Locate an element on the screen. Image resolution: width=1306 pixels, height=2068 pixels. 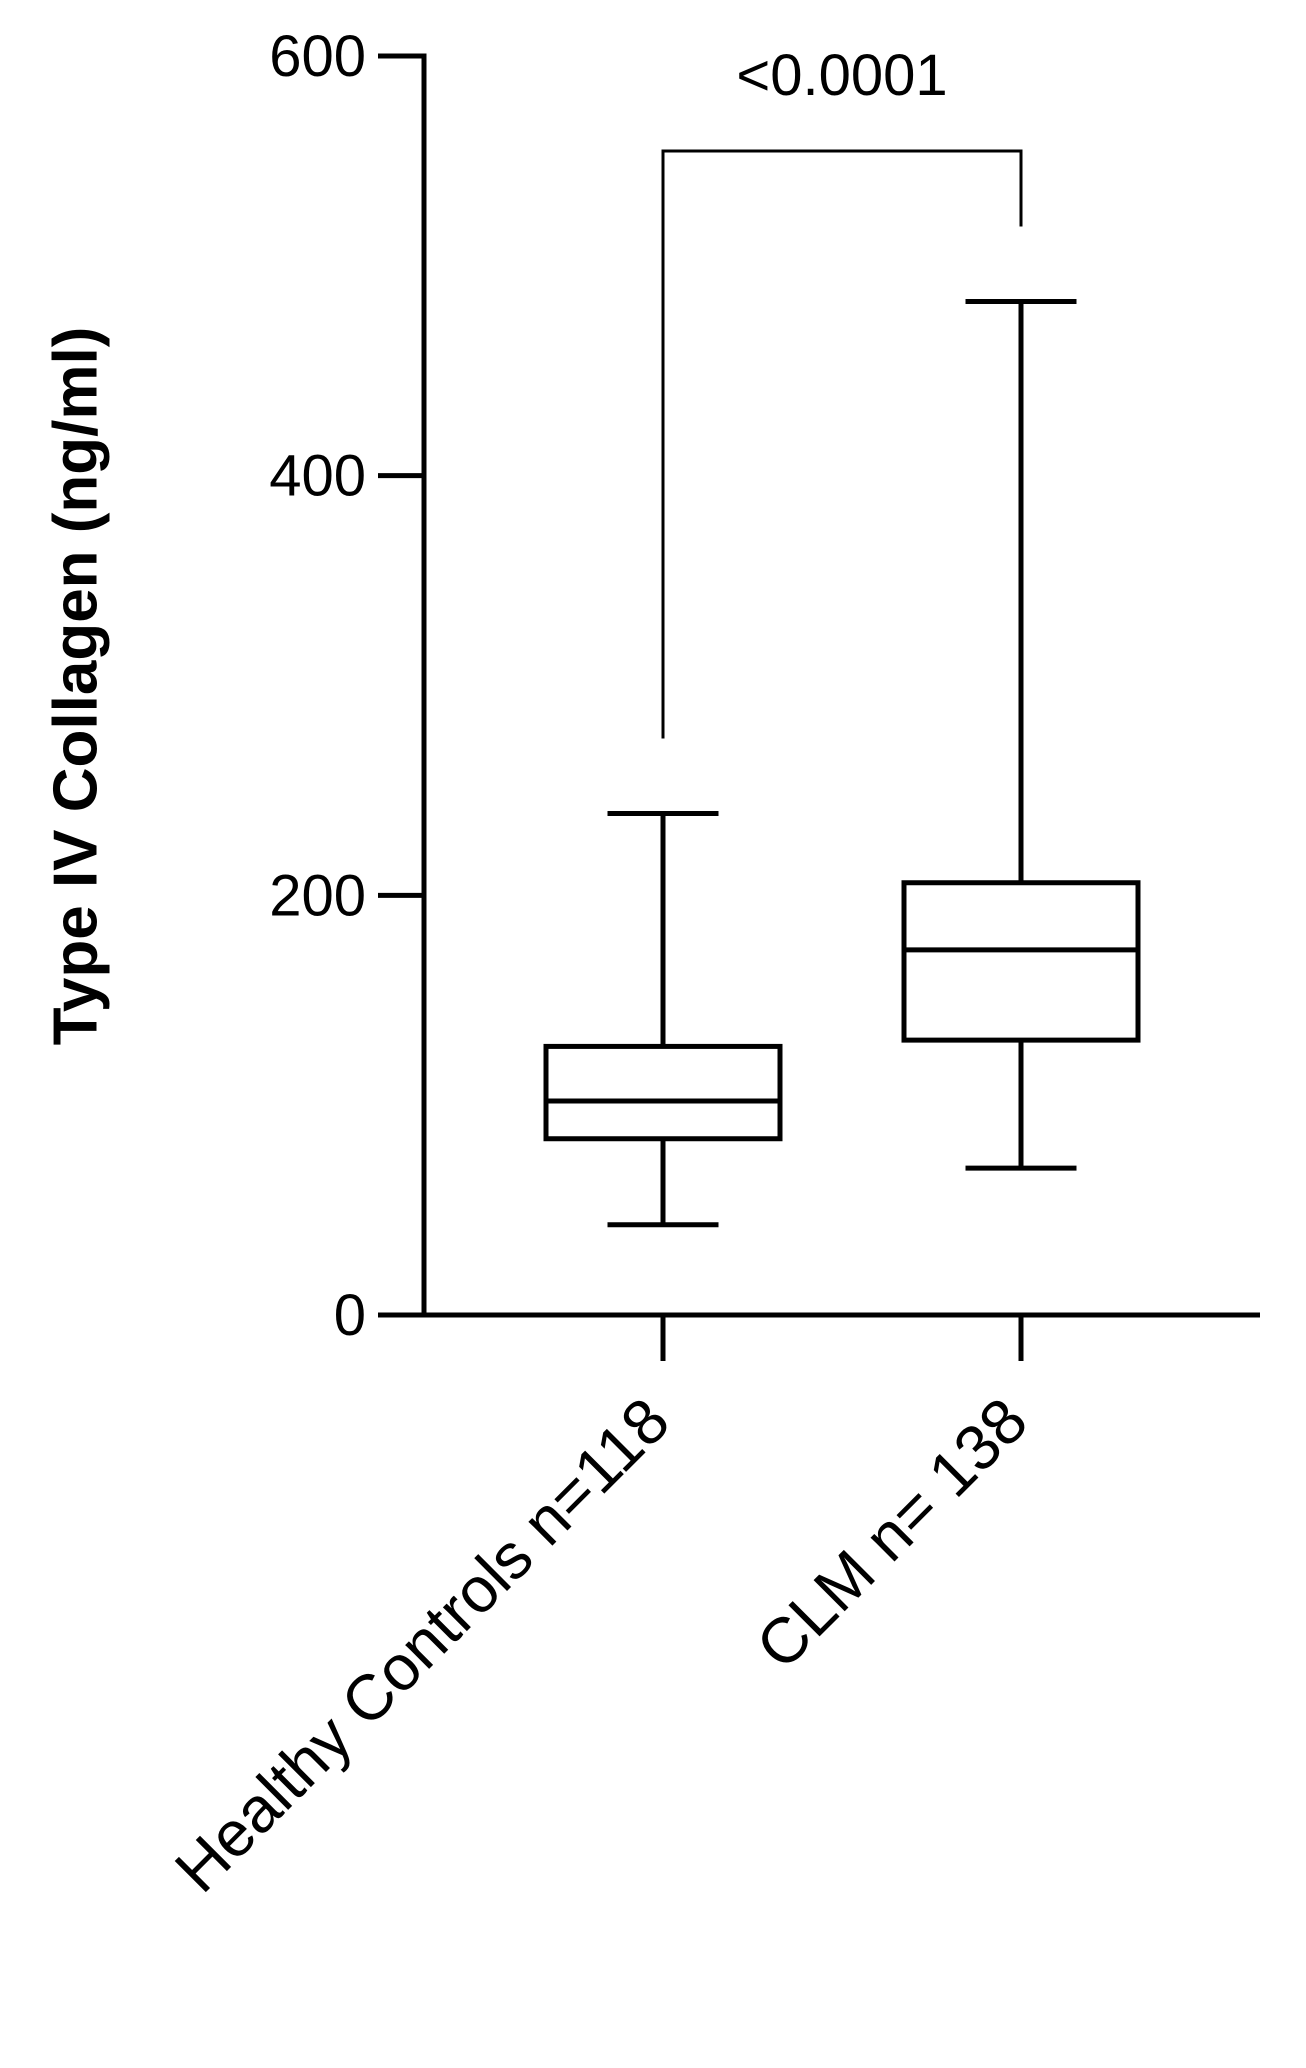
x-tick-label: CLM n= 138 is located at coordinates (891, 1533).